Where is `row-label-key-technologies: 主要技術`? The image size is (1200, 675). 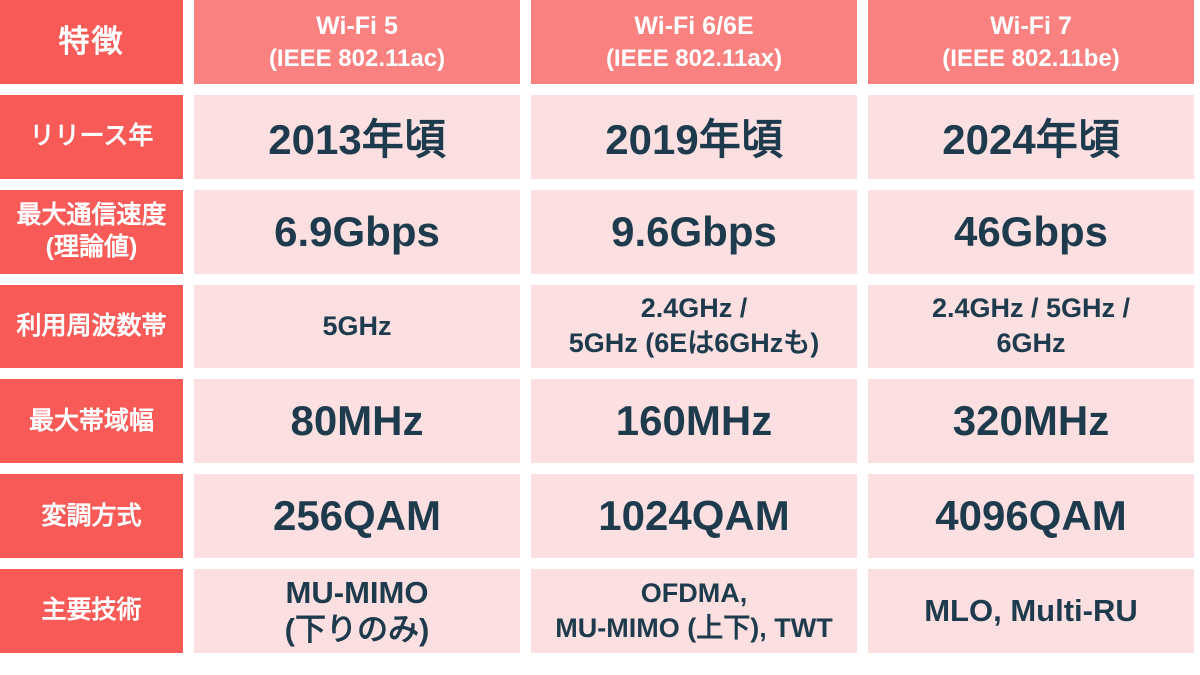
row-label-key-technologies: 主要技術 is located at coordinates (91, 611).